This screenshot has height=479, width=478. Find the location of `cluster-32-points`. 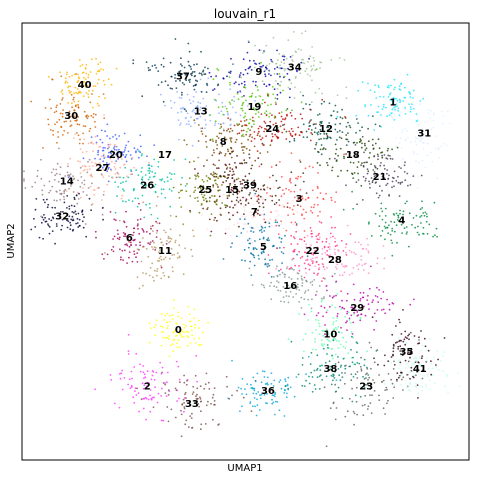

cluster-32-points is located at coordinates (67, 218).